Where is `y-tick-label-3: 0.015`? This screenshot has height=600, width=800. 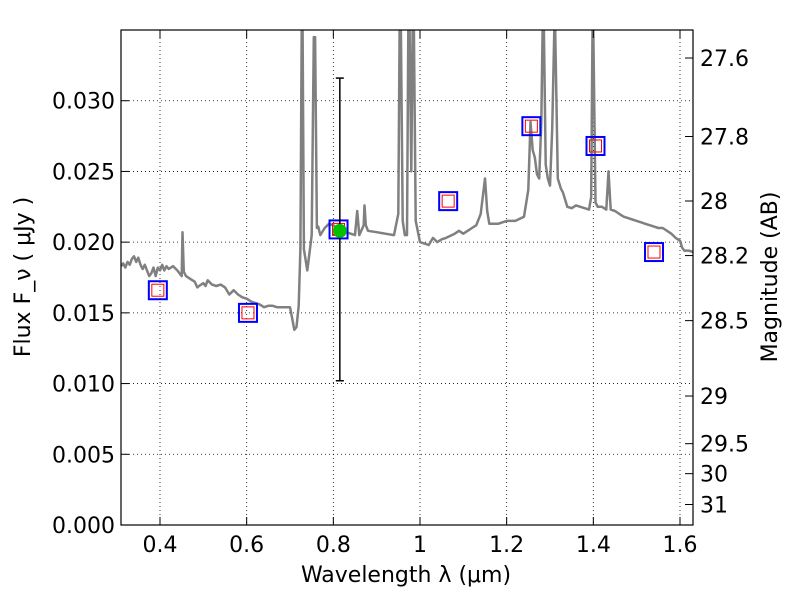
y-tick-label-3: 0.015 is located at coordinates (83, 314).